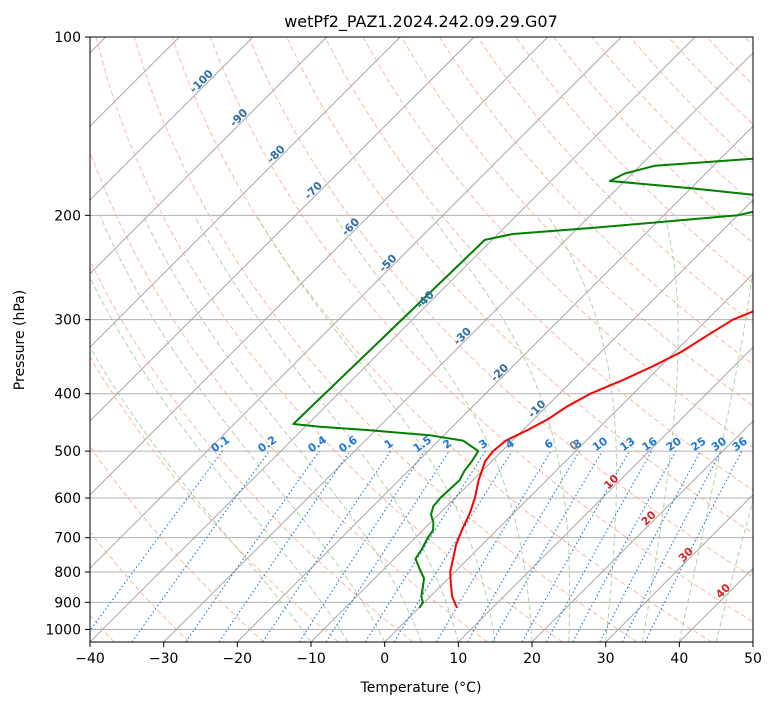 The image size is (775, 712). I want to click on x-tick-label: 0, so click(384, 659).